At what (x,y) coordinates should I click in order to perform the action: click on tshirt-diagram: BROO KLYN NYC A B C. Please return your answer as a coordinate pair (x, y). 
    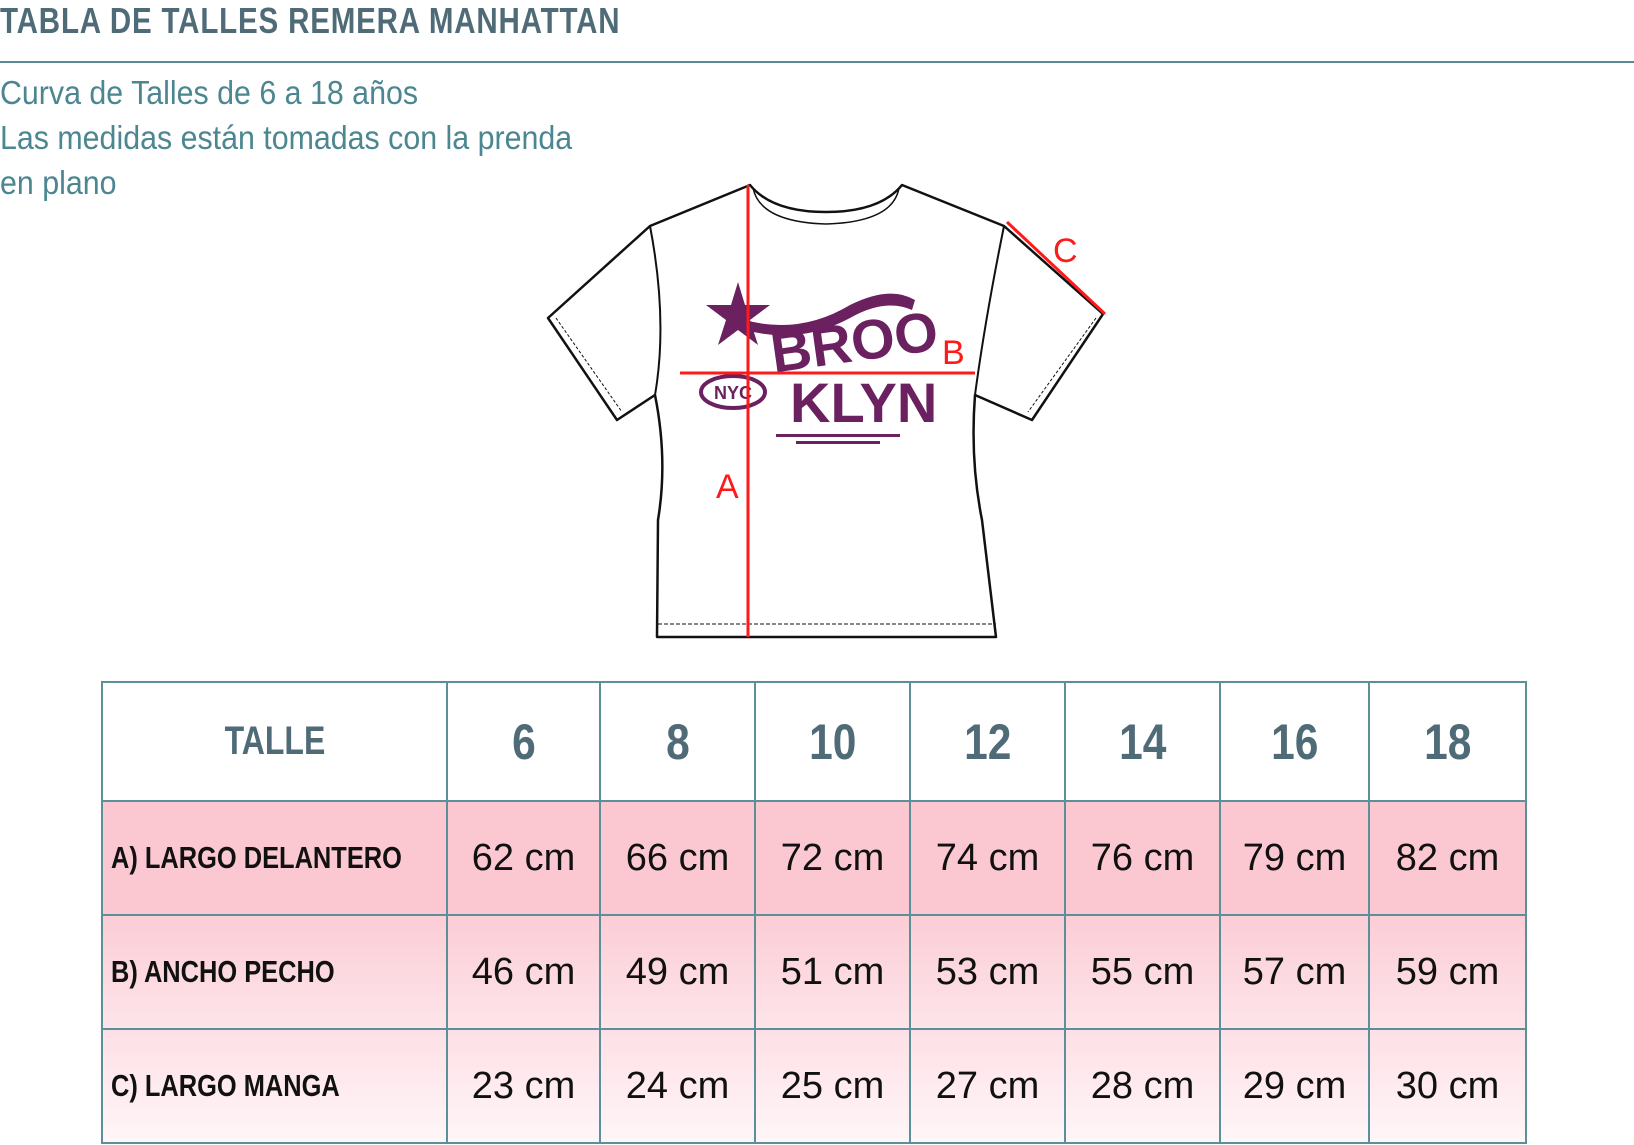
    Looking at the image, I should click on (826, 411).